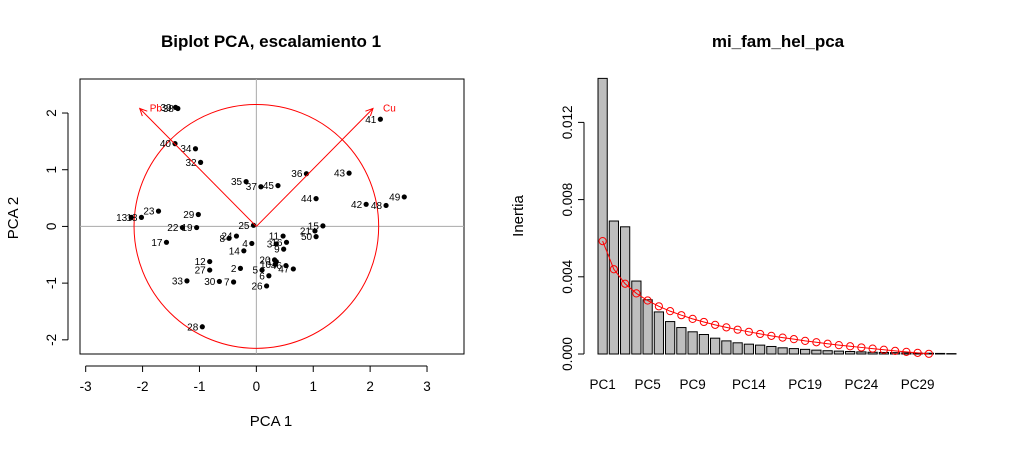 Image resolution: width=1011 pixels, height=452 pixels. What do you see at coordinates (389, 108) in the screenshot?
I see `biplot-arrow-label: Cu` at bounding box center [389, 108].